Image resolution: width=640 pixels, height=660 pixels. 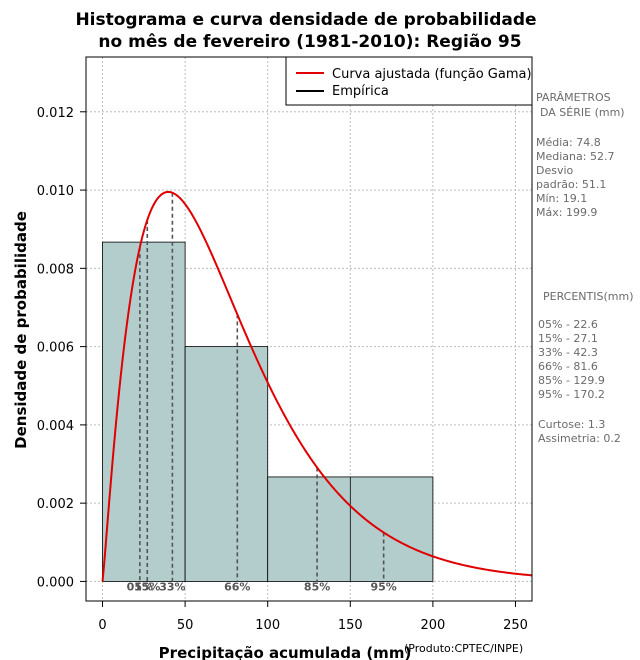 What do you see at coordinates (571, 424) in the screenshot?
I see `param-curtose: Curtose: 1.3` at bounding box center [571, 424].